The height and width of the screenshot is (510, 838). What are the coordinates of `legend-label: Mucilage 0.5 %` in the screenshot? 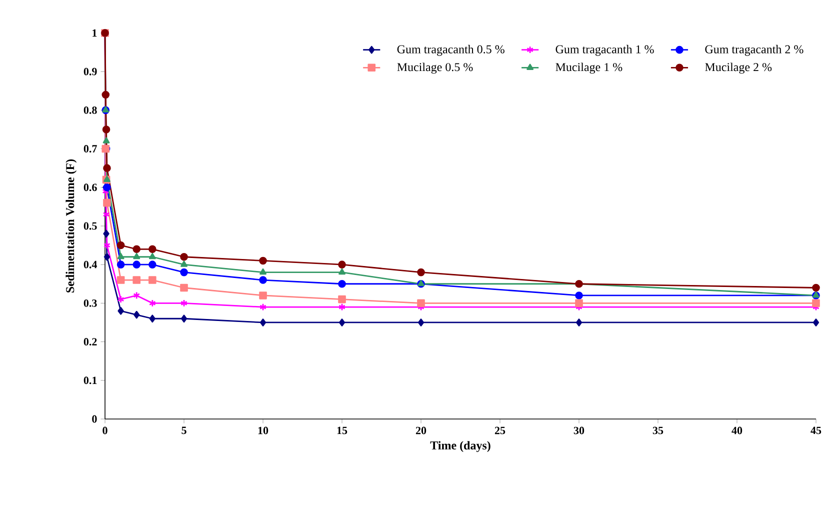 It's located at (435, 68).